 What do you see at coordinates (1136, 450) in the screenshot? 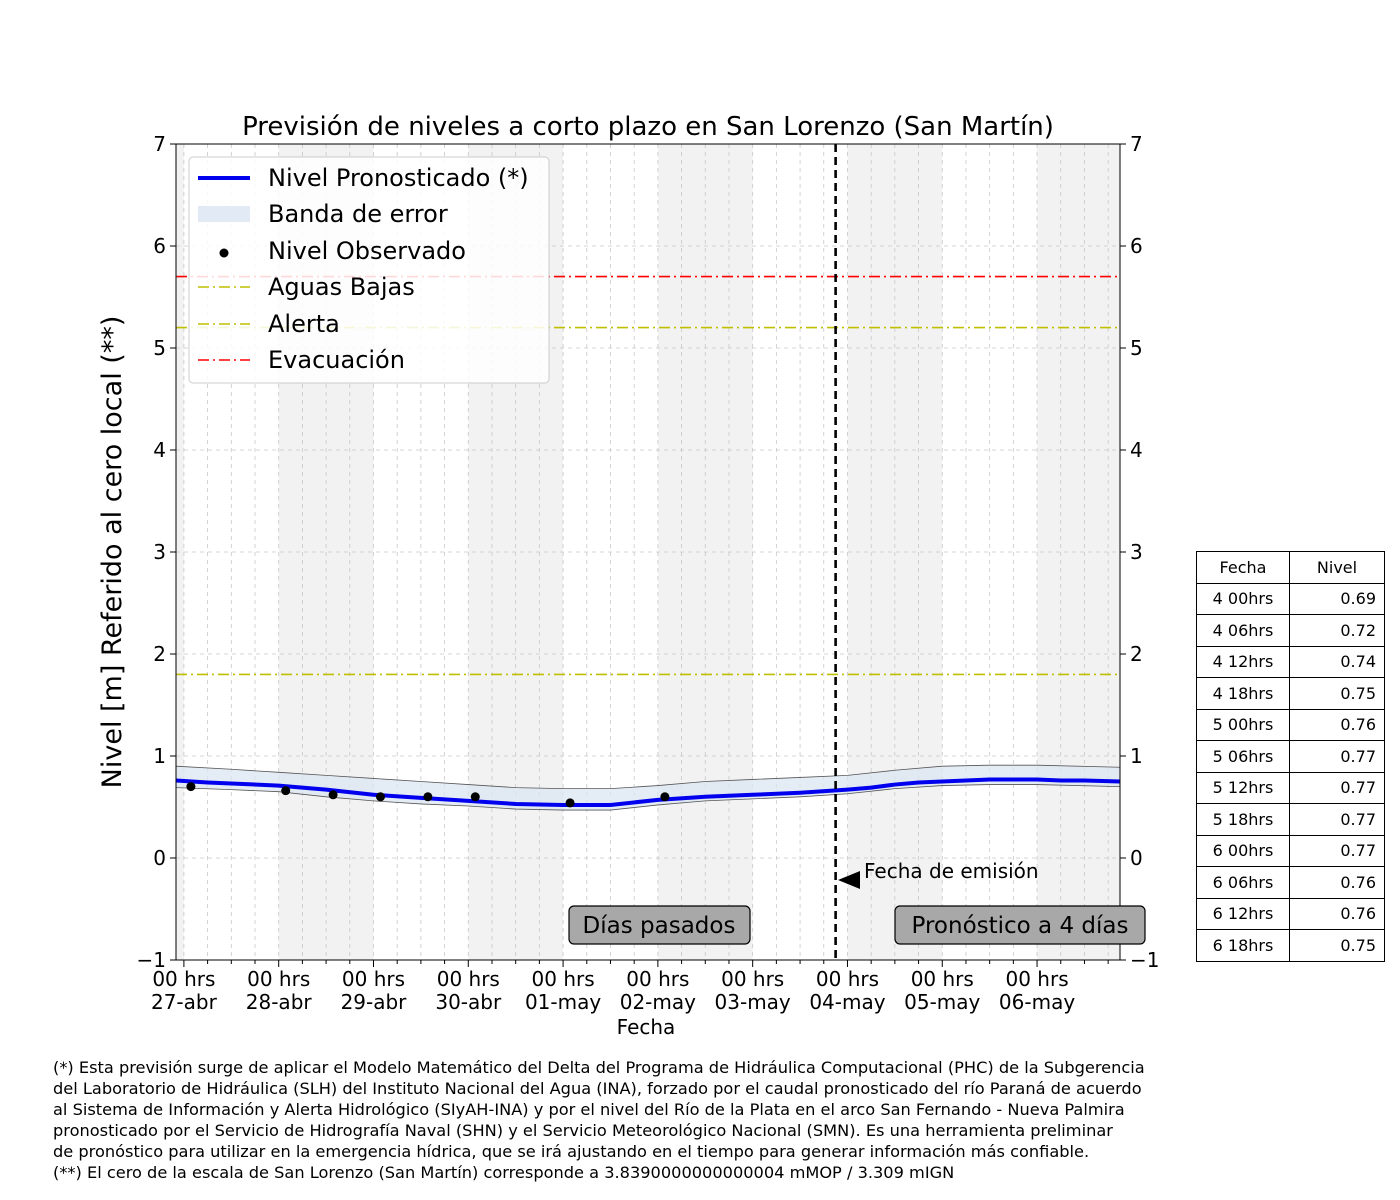
I see `y-tick-label-right: 4` at bounding box center [1136, 450].